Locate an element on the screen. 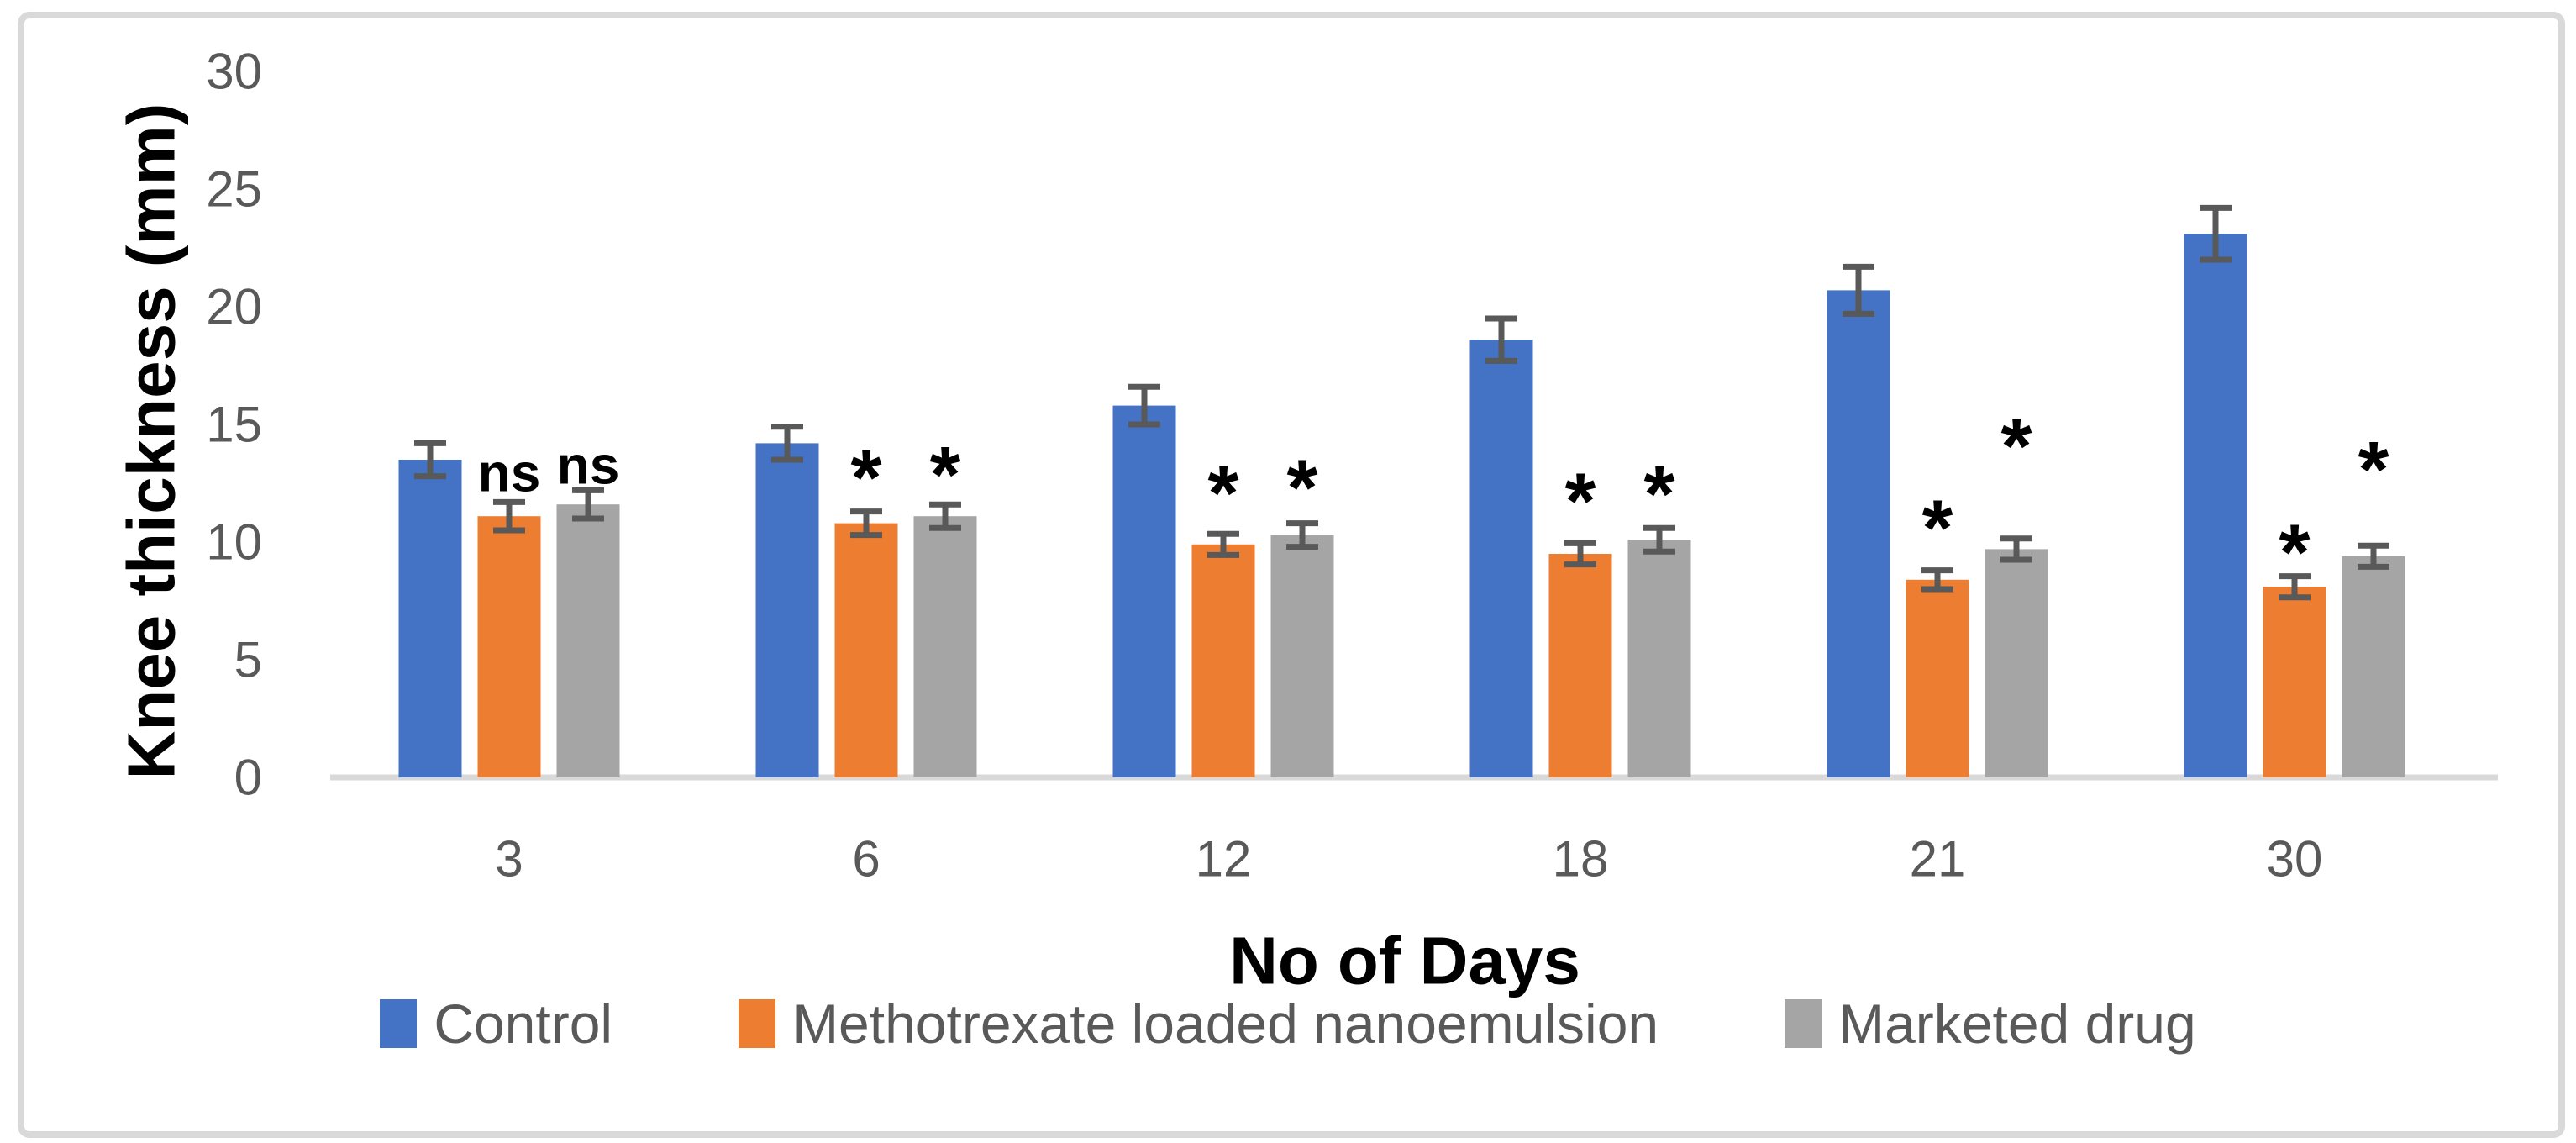 This screenshot has height=1143, width=2576. bar-methotrexate-loaded-nanoemulsion-day12 is located at coordinates (1223, 660).